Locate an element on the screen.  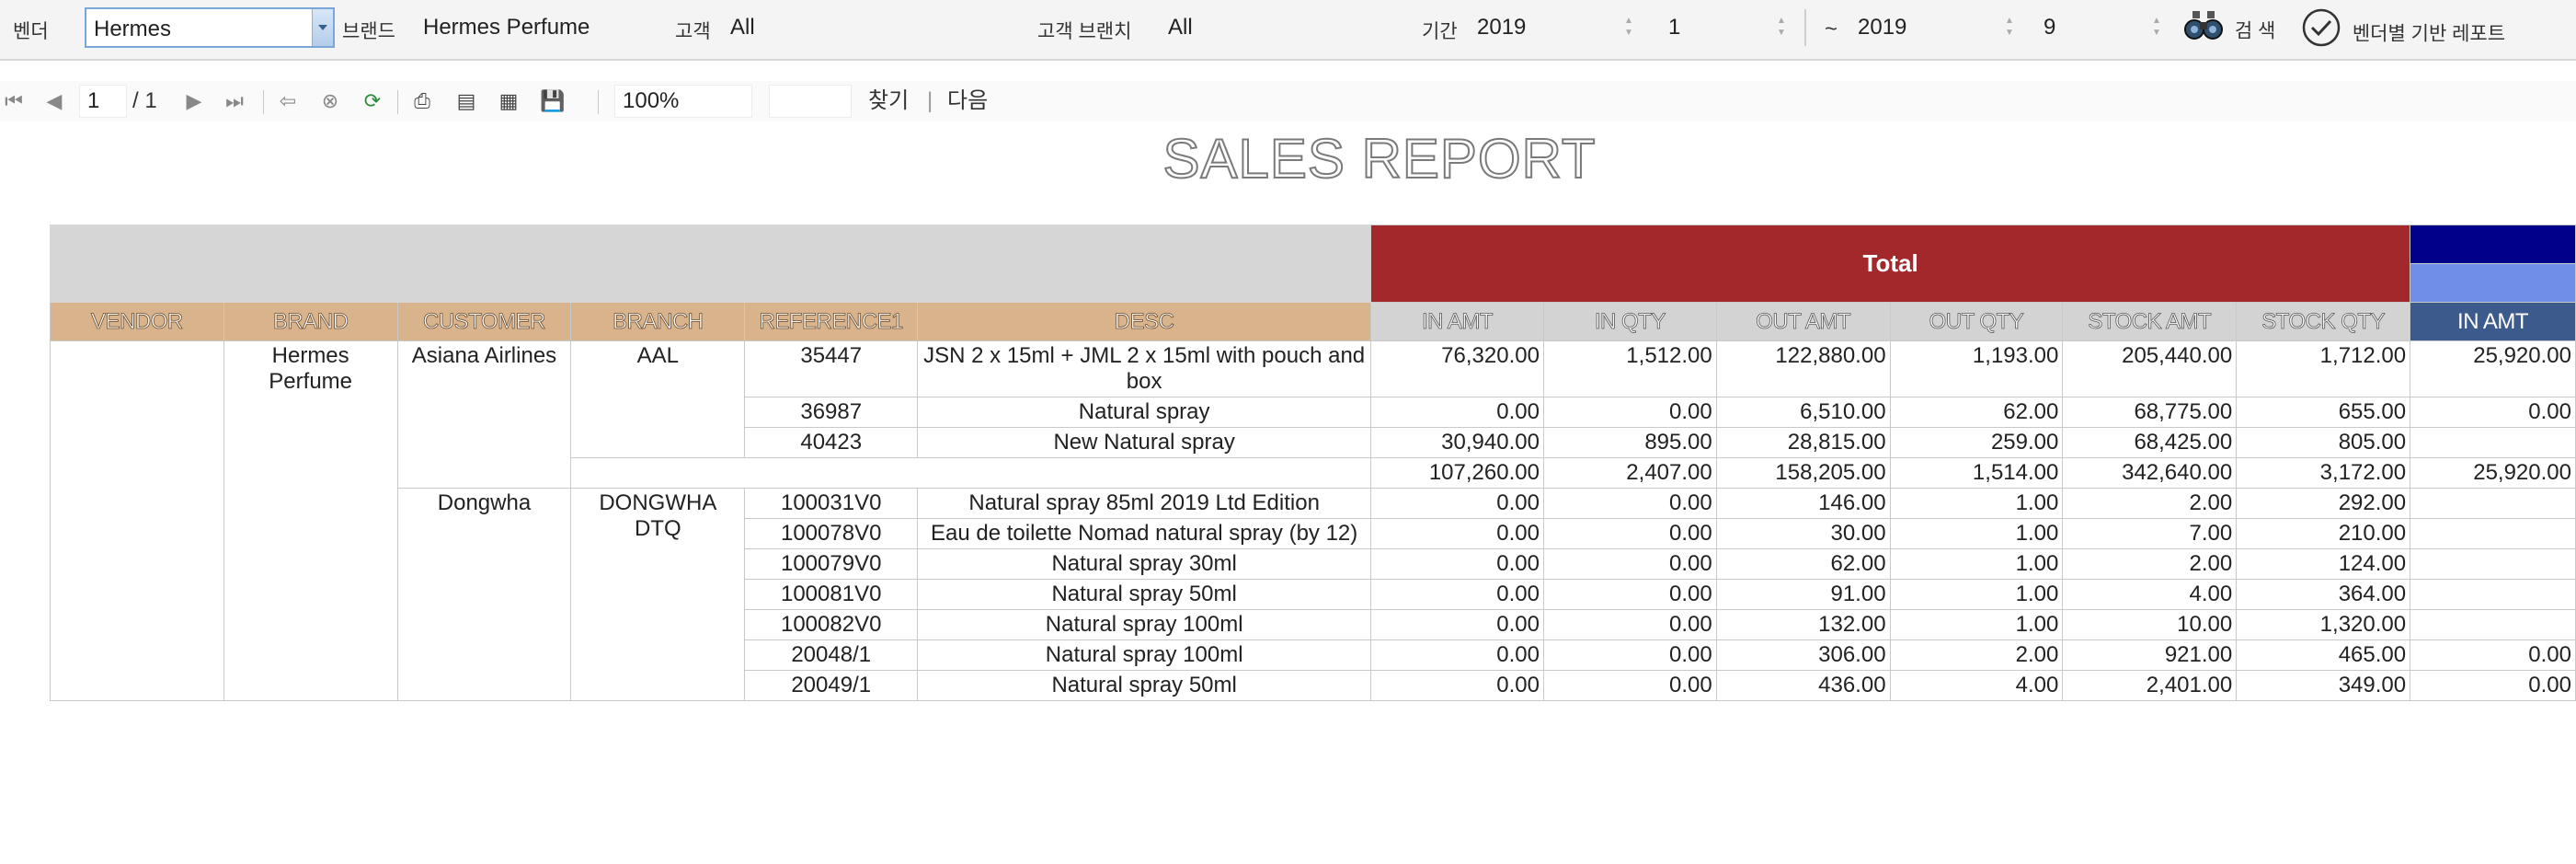
cell-in-amt-2: 25,920.00 is located at coordinates (2493, 368).